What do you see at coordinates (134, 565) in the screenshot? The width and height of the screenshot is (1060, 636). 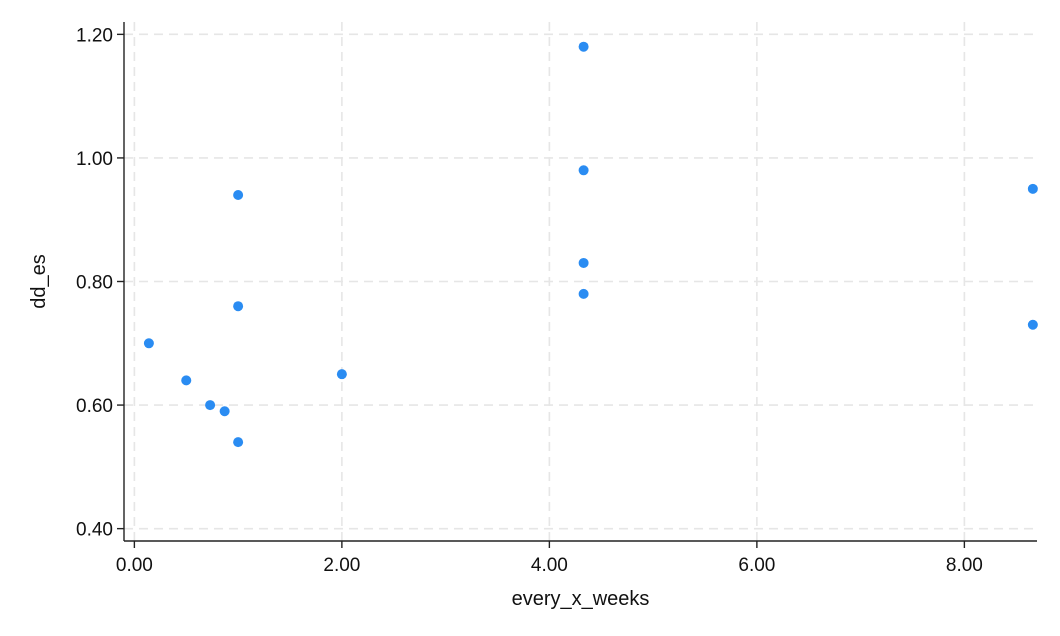 I see `x-tick-label: 0.00` at bounding box center [134, 565].